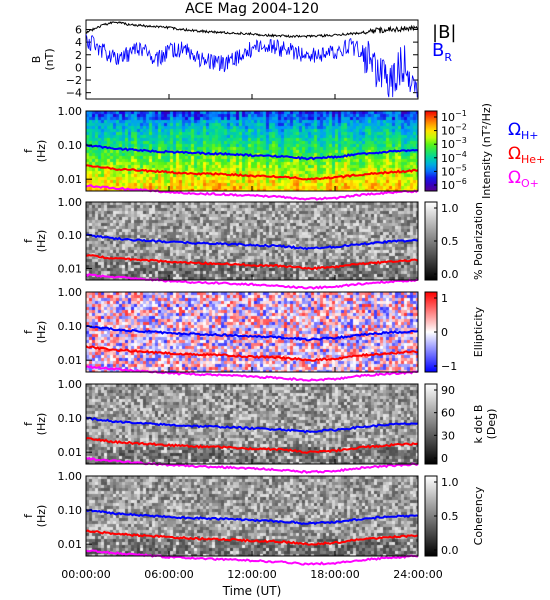 The height and width of the screenshot is (600, 550). Describe the element at coordinates (444, 32) in the screenshot. I see `legend-btotal: |B|` at that location.